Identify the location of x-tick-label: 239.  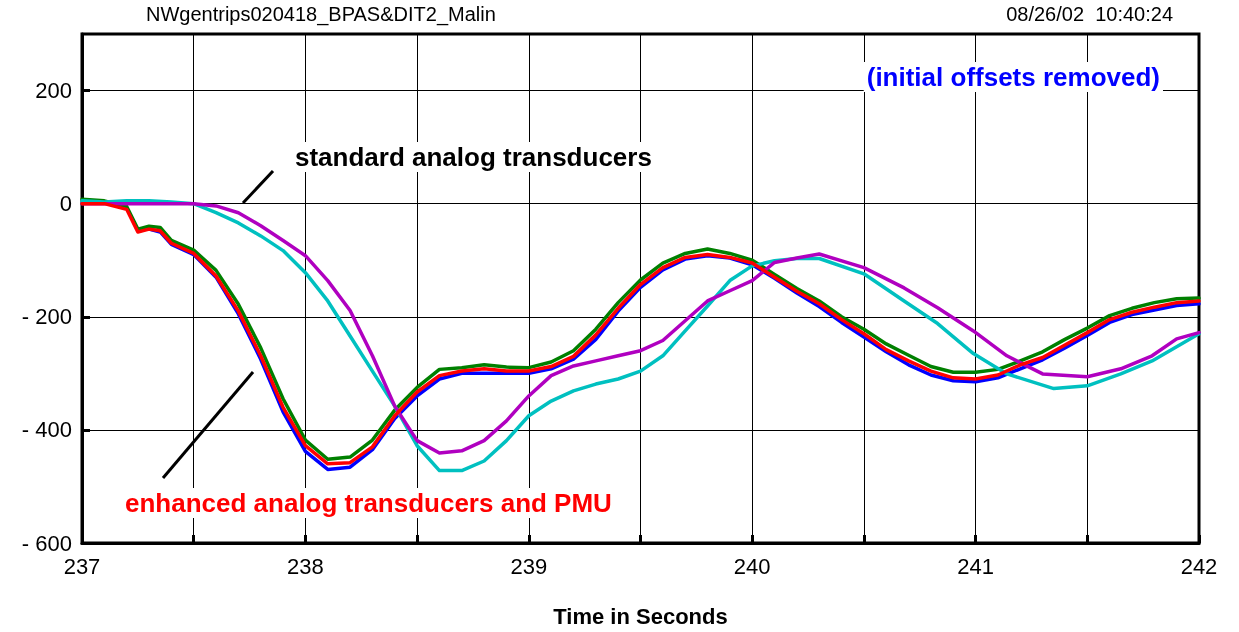
(529, 566).